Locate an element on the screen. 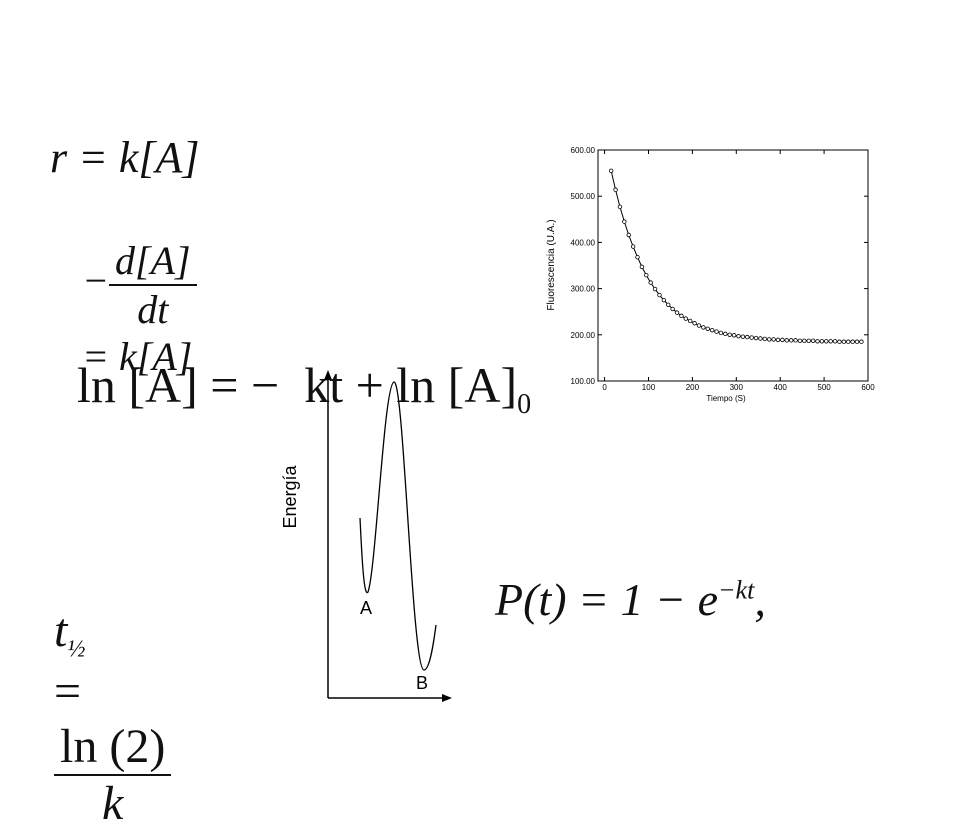 The image size is (960, 831). x-tick-label: 0 is located at coordinates (604, 387).